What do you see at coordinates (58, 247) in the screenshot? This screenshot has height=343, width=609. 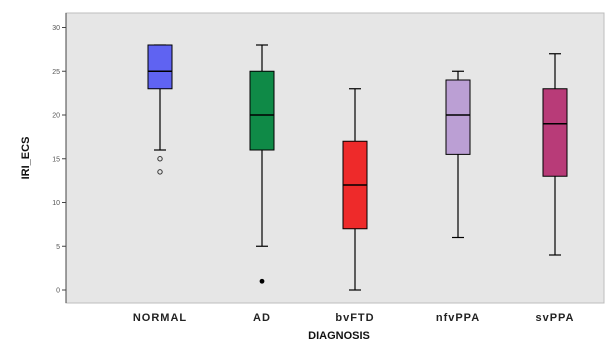 I see `y-tick-label: 5` at bounding box center [58, 247].